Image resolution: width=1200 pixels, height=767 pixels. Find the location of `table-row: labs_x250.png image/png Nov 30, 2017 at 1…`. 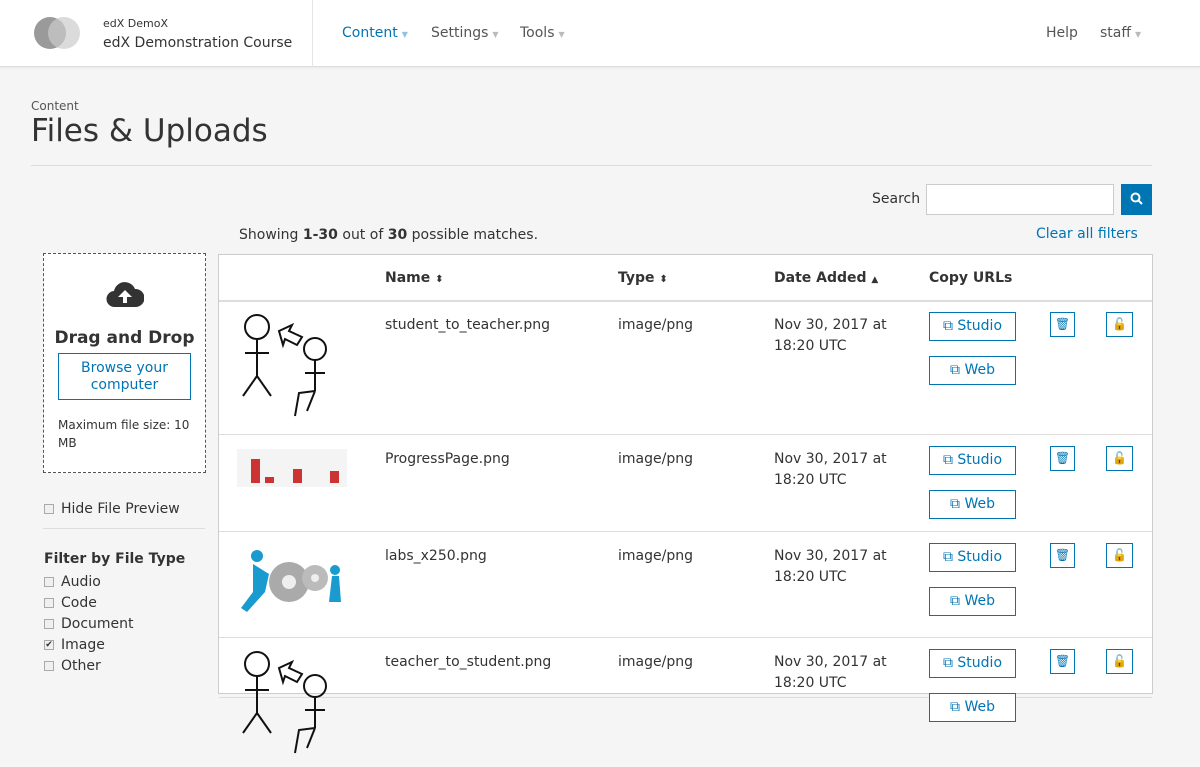

table-row: labs_x250.png image/png Nov 30, 2017 at 1… is located at coordinates (685, 585).